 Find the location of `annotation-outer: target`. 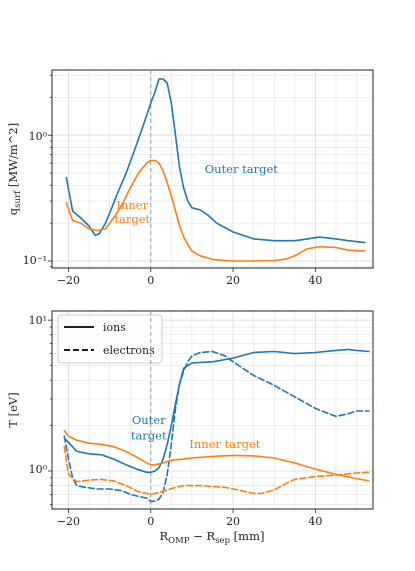

annotation-outer: target is located at coordinates (149, 435).